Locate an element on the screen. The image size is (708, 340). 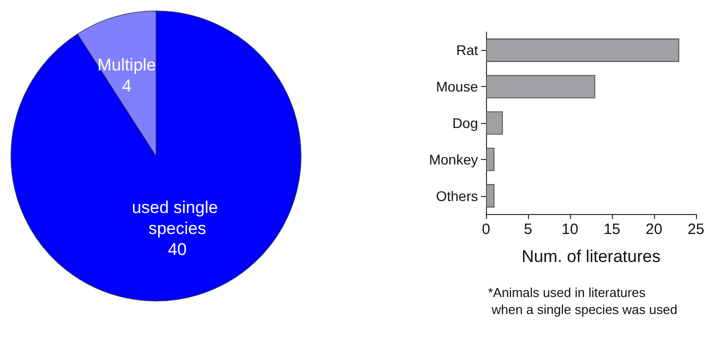
x-tick-label: 10 is located at coordinates (570, 229).